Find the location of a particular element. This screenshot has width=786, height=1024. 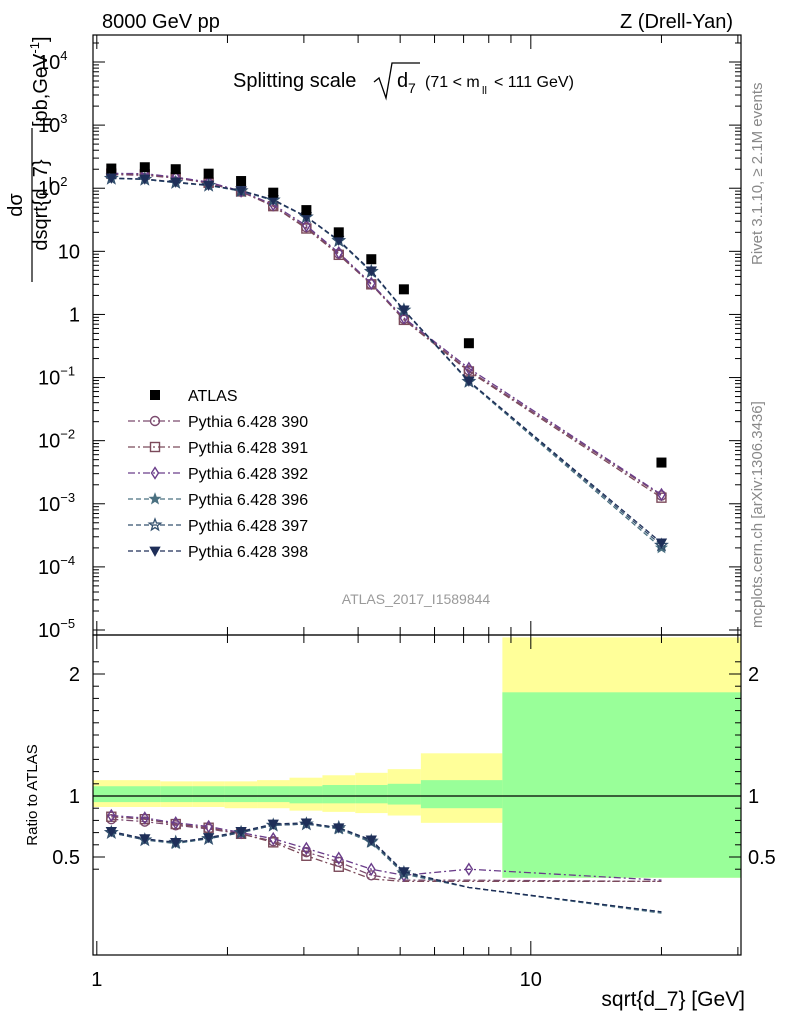

legend-item: Pythia 6.428 397 is located at coordinates (218, 526).